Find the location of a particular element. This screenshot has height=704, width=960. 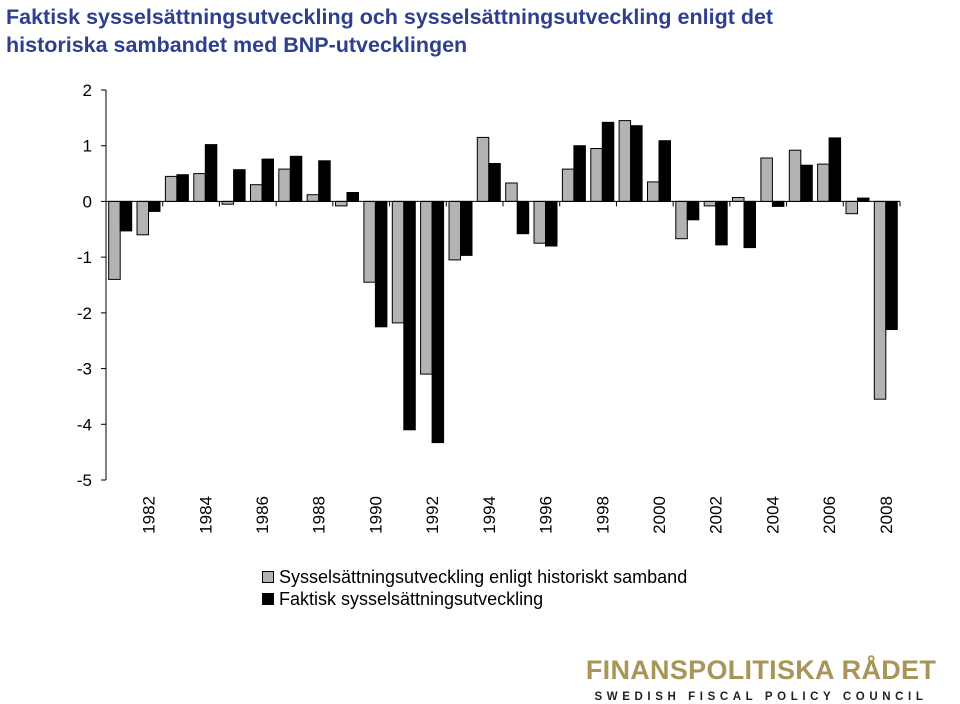

y-tick-labels: 2 1 0 -1 -2 -3 -4 -5 is located at coordinates (84, 285).